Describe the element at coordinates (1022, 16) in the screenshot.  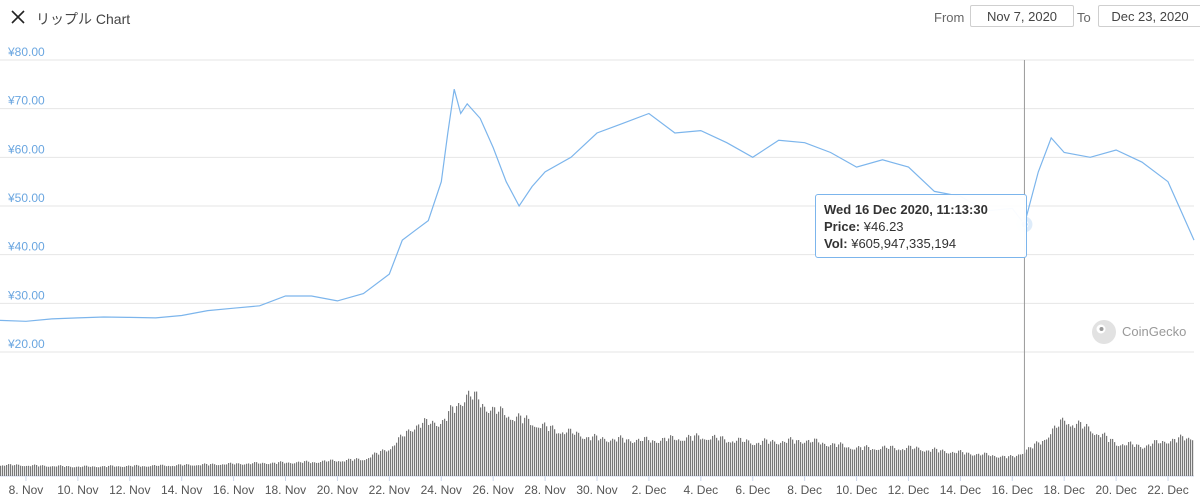
I see `from-date-input` at that location.